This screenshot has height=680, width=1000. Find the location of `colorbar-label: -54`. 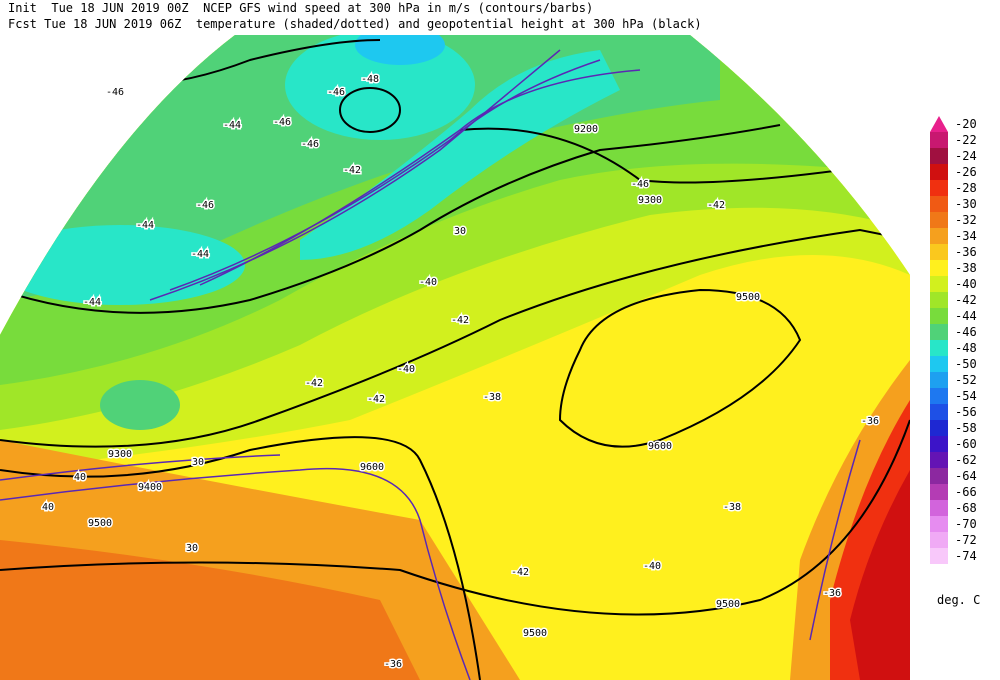

colorbar-label: -54 is located at coordinates (966, 396).